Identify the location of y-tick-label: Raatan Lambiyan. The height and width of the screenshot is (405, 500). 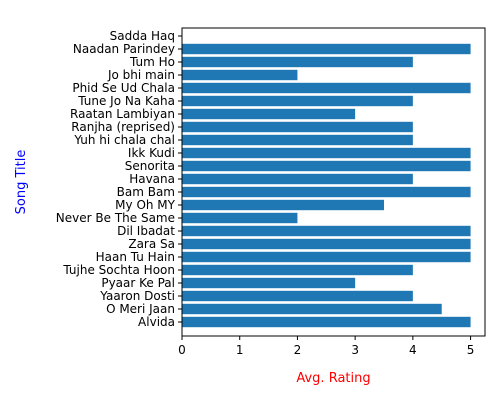
(122, 114).